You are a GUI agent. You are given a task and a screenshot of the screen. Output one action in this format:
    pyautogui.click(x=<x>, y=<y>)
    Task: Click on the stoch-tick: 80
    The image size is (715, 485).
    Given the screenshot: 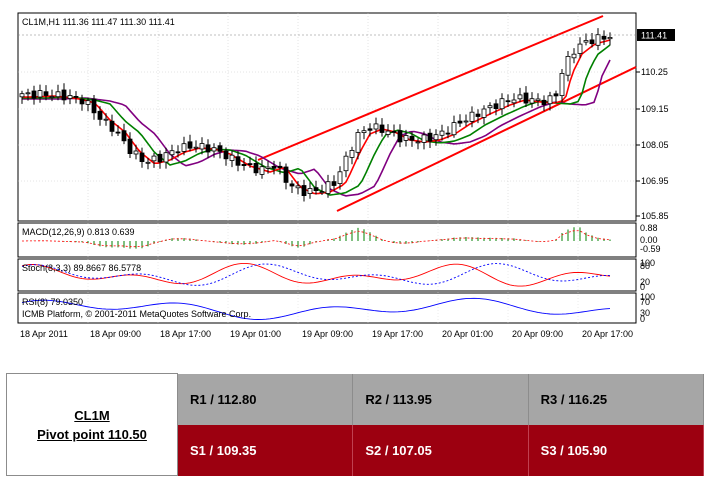 What is the action you would take?
    pyautogui.click(x=645, y=266)
    